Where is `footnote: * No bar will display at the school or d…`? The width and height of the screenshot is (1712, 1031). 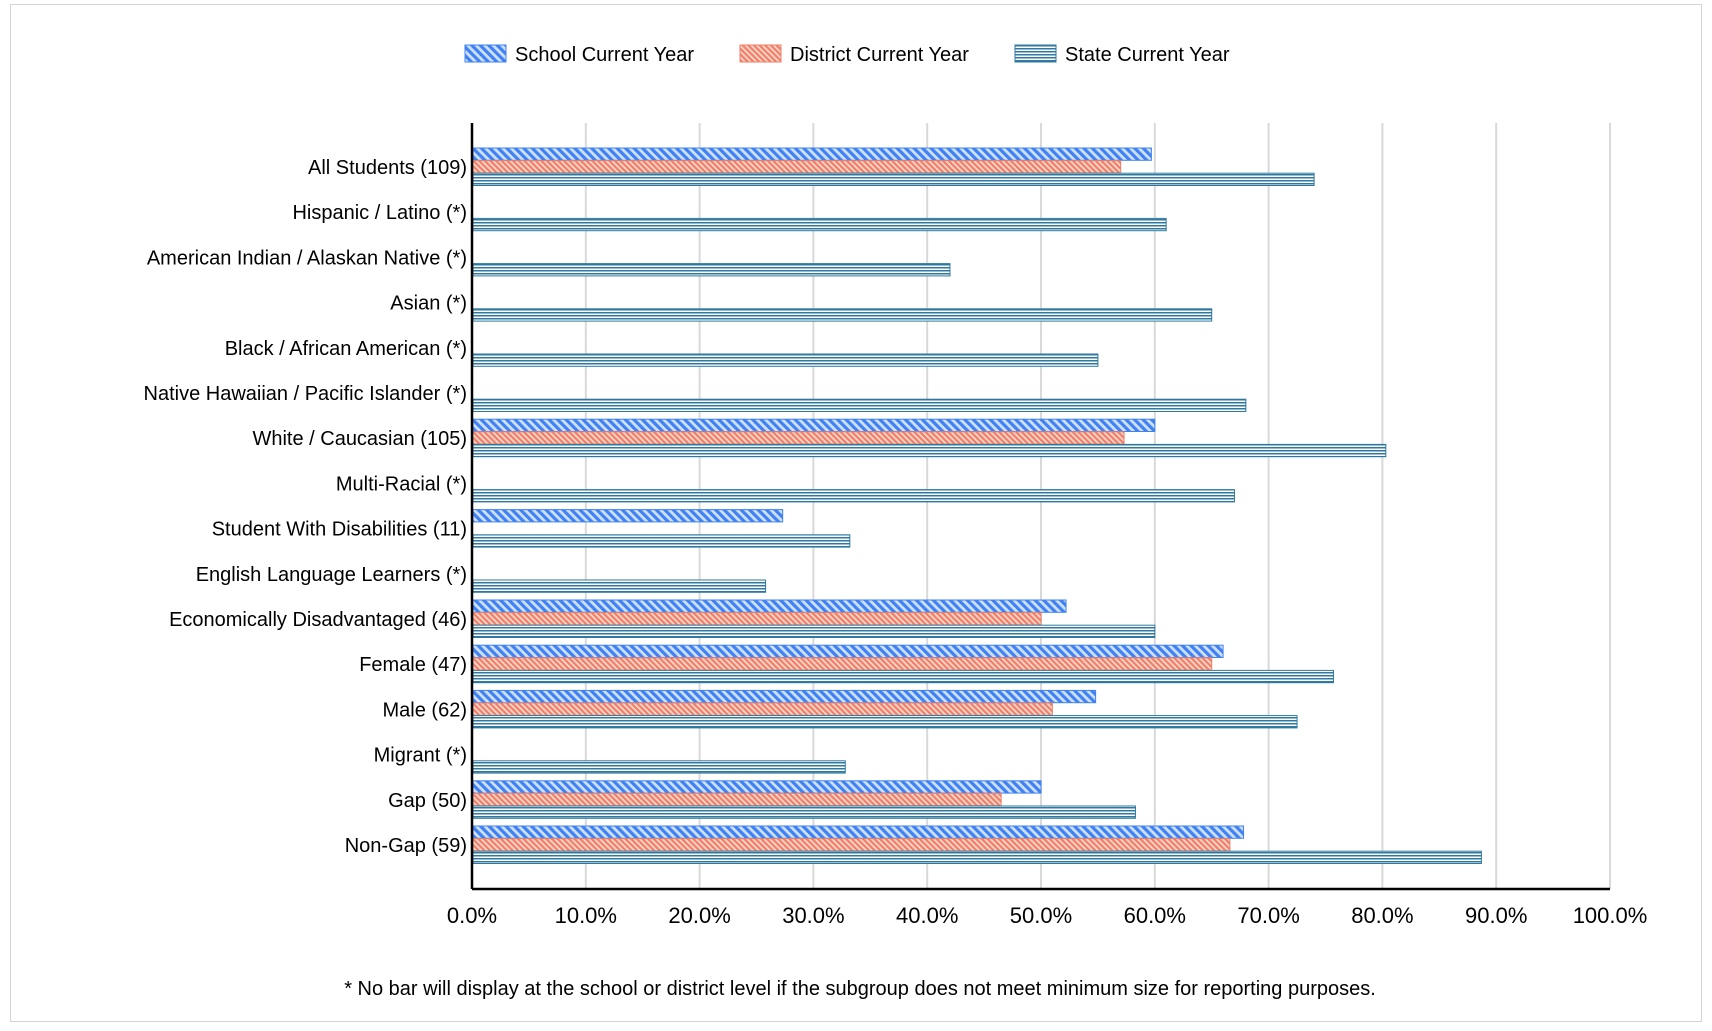 footnote: * No bar will display at the school or d… is located at coordinates (860, 989).